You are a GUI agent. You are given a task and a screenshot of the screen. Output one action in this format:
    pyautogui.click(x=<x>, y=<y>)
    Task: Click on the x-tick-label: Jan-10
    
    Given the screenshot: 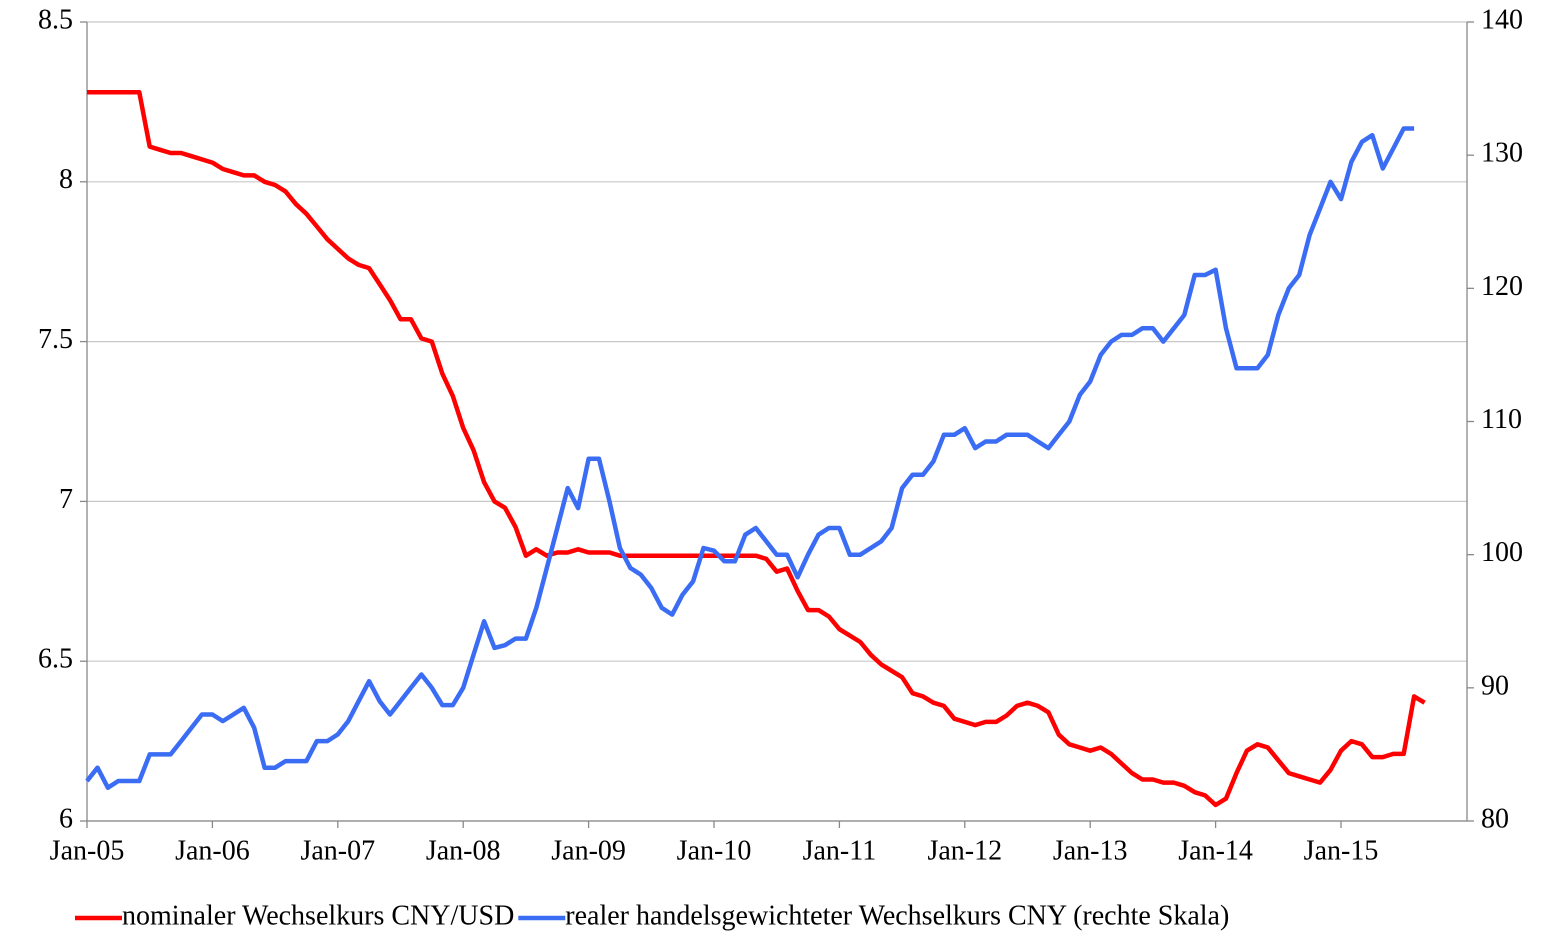 What is the action you would take?
    pyautogui.click(x=714, y=850)
    